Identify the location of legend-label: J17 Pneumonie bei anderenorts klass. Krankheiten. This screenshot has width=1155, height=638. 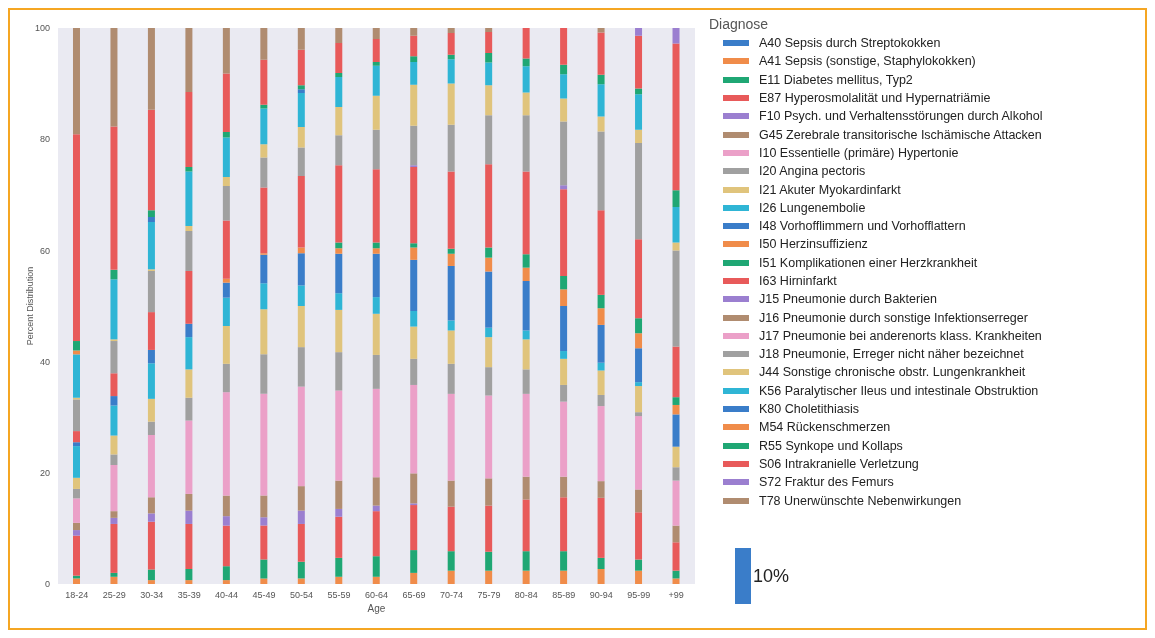
(900, 335).